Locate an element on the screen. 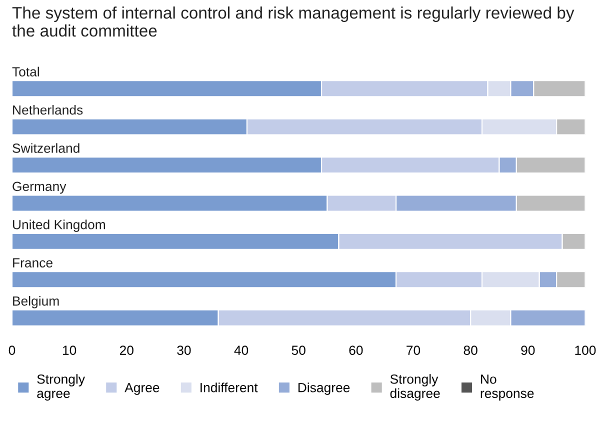  chart-title: The system of internal control and risk management is regularly reviewed by the audit committee is located at coordinates (293, 21).